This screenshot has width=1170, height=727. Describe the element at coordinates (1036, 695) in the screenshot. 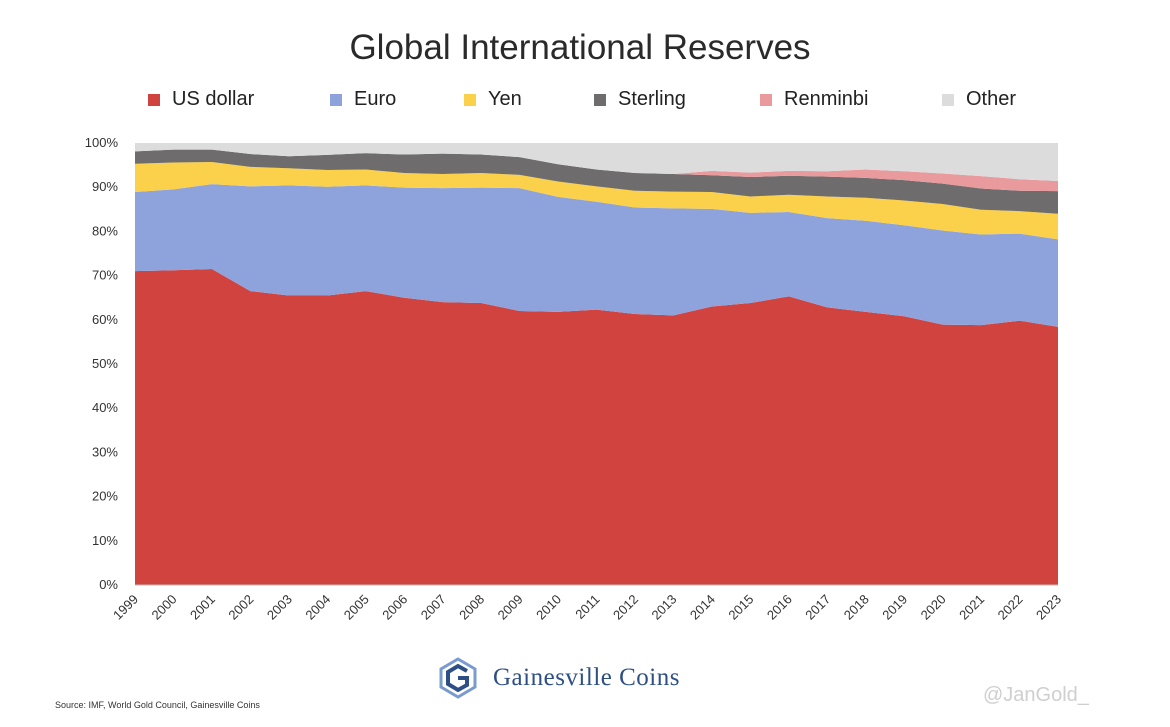

I see `watermark: @JanGold_` at that location.